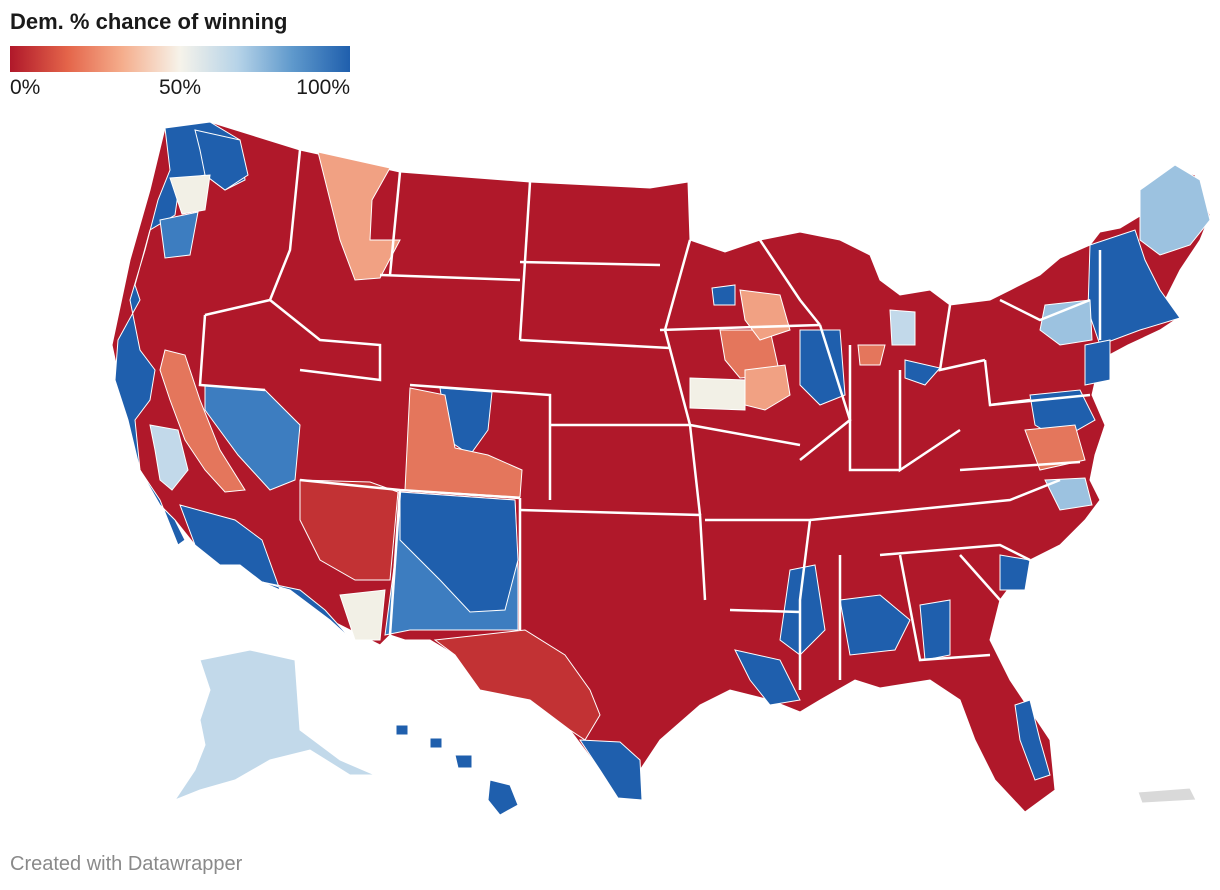 This screenshot has height=890, width=1220. I want to click on portland-dem, so click(179, 235).